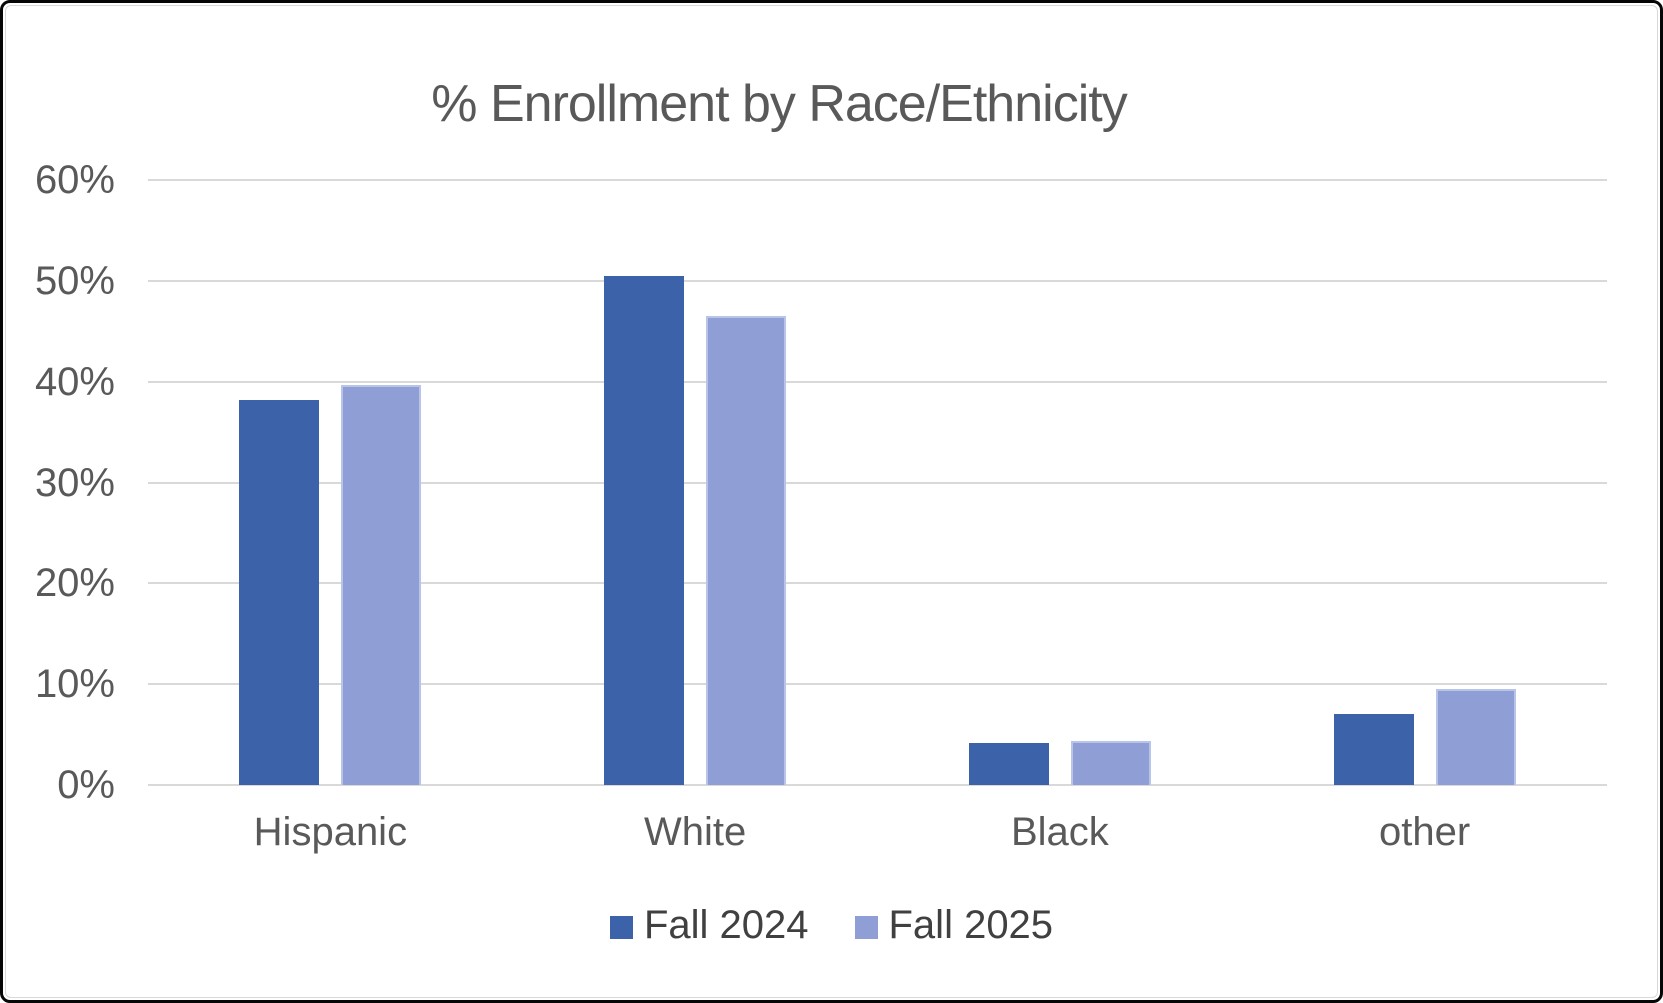 The width and height of the screenshot is (1663, 1003). I want to click on legend-swatch-fall-2025, so click(866, 927).